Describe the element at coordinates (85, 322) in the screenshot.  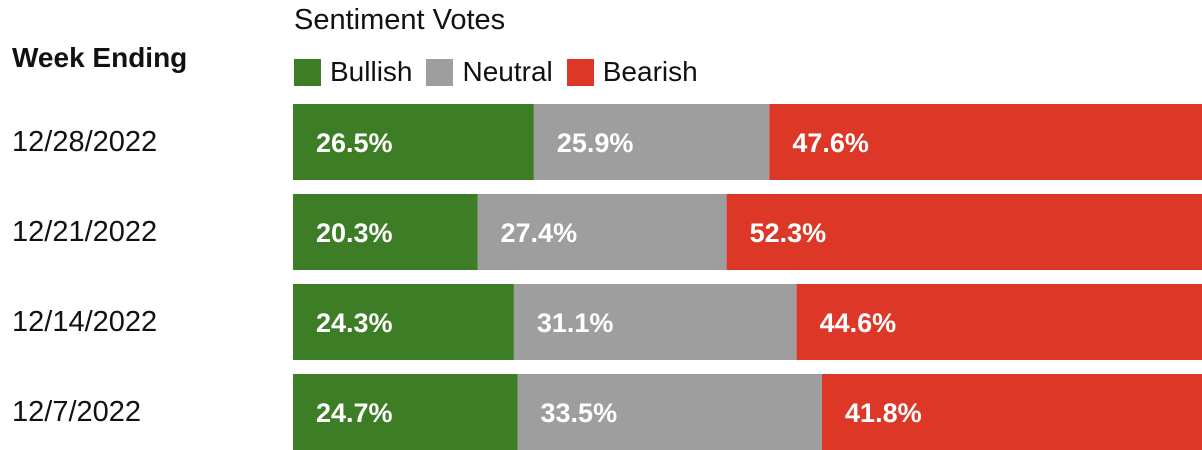
I see `row-label-week: 12/14/2022` at that location.